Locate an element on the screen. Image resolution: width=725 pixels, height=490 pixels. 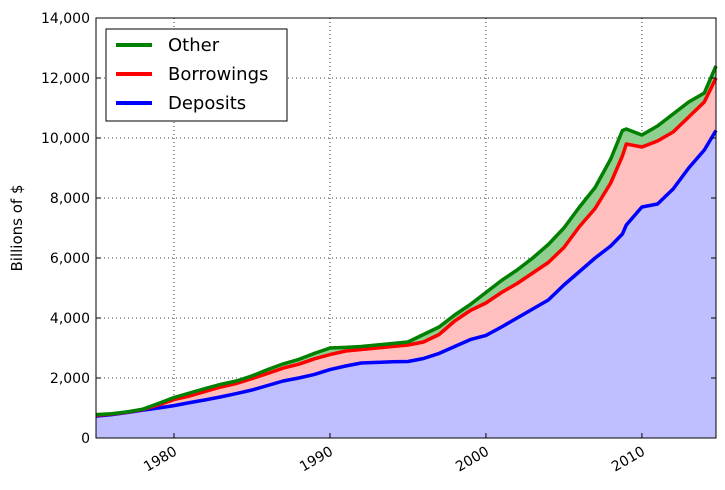
y-tick-label: 8,000 is located at coordinates (70, 199).